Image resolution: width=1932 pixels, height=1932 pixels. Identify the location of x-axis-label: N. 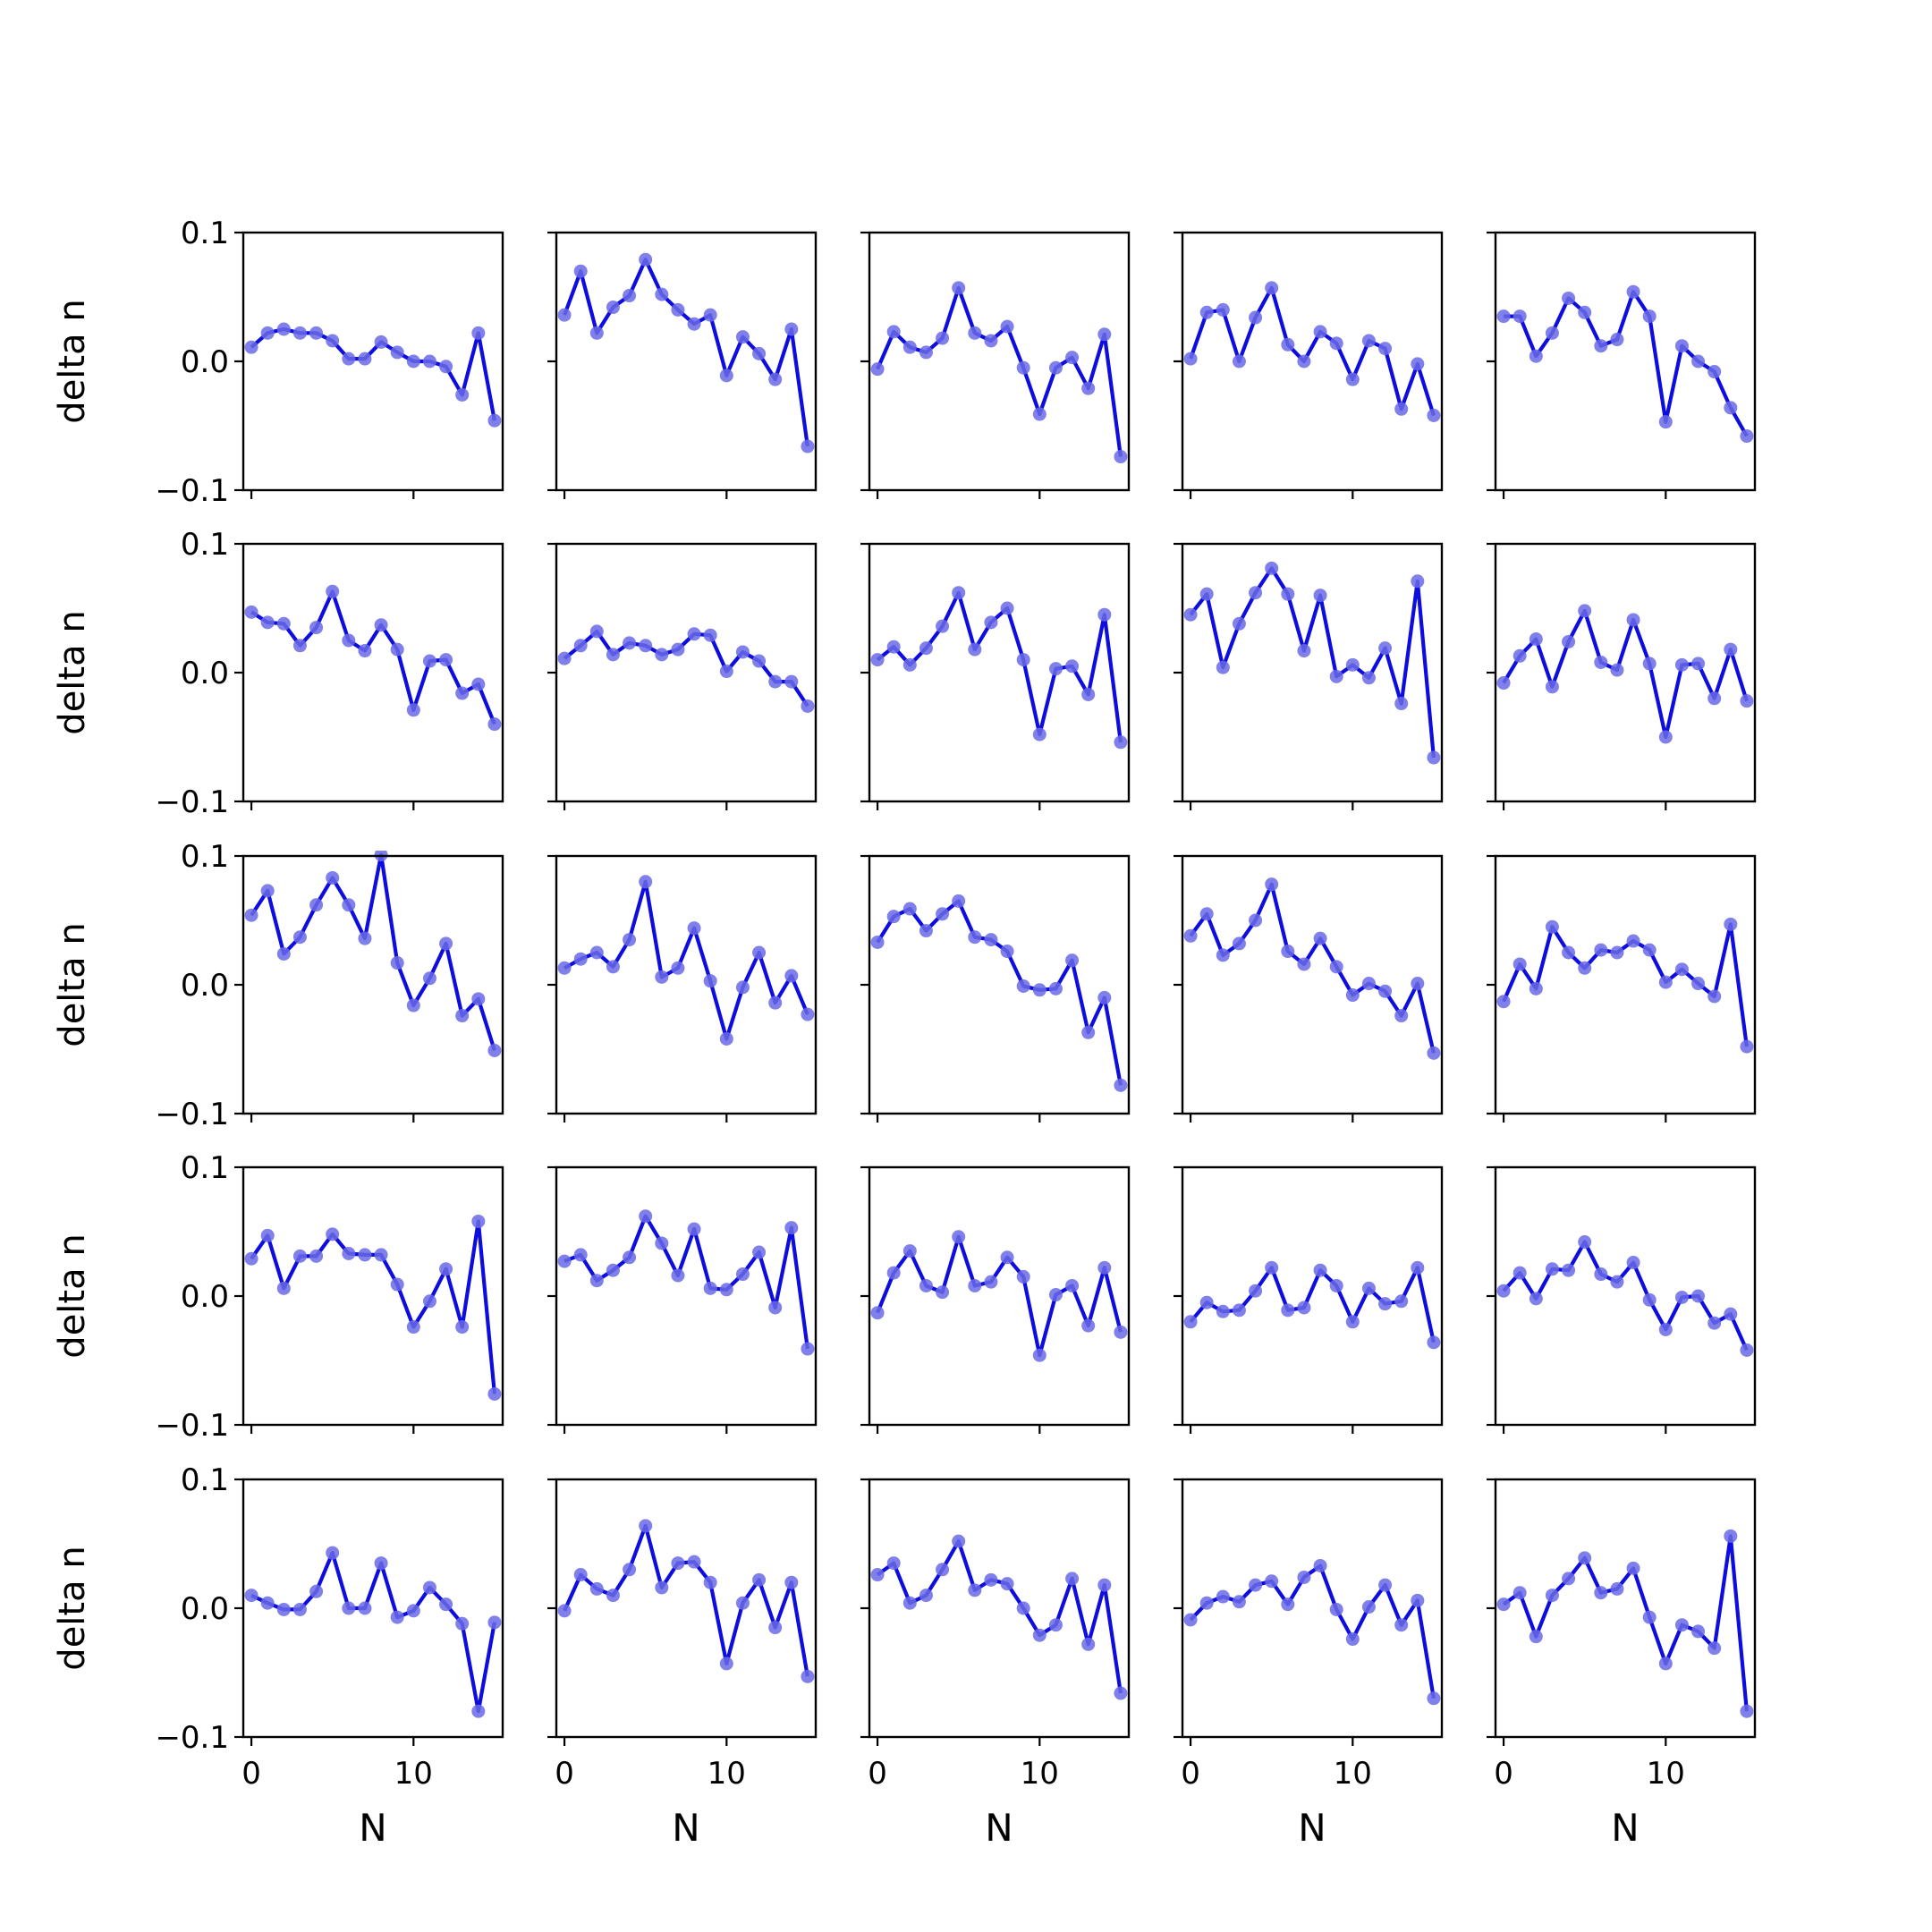
(1312, 1828).